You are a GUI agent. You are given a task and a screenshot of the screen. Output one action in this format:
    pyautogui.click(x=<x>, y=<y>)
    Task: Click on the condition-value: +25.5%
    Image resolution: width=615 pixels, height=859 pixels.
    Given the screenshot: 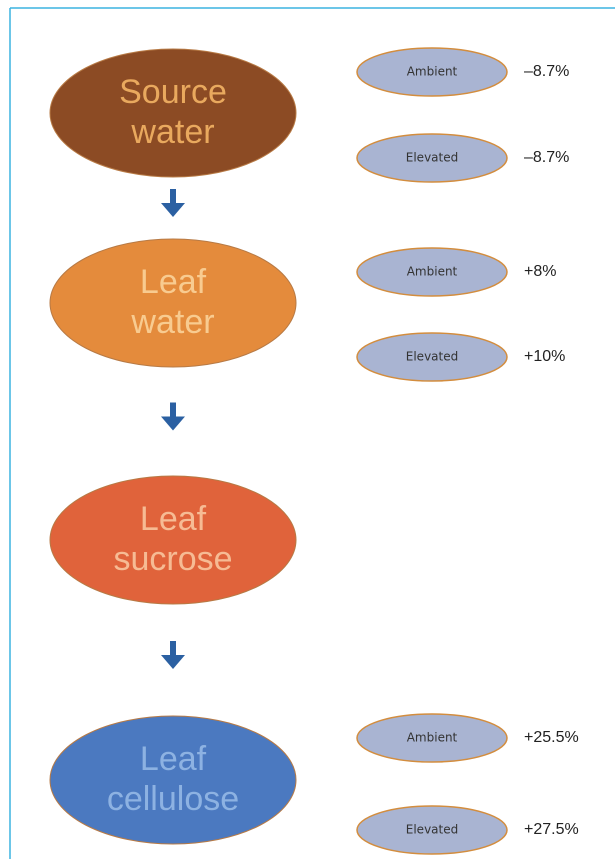 What is the action you would take?
    pyautogui.click(x=551, y=737)
    